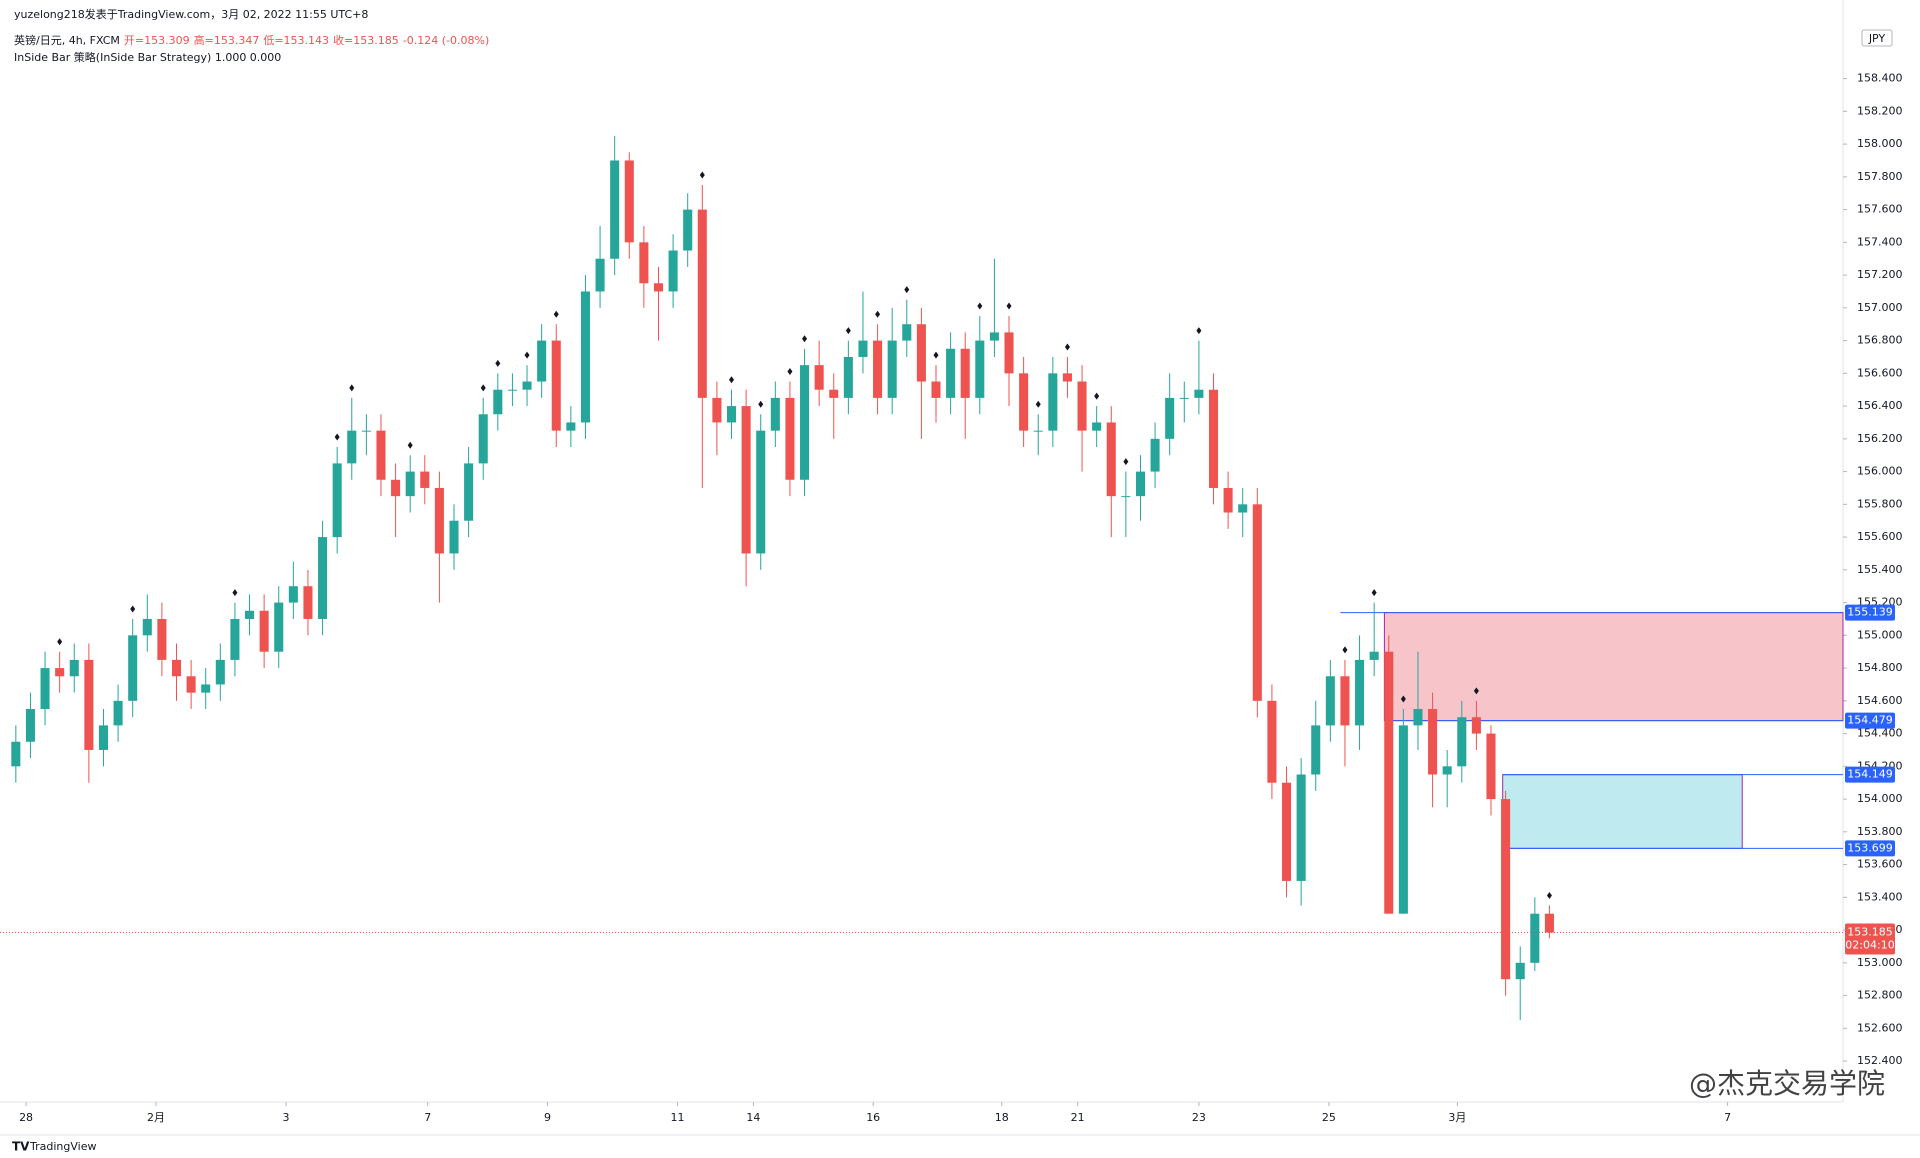  Describe the element at coordinates (21, 1147) in the screenshot. I see `footer-logo: TV` at that location.